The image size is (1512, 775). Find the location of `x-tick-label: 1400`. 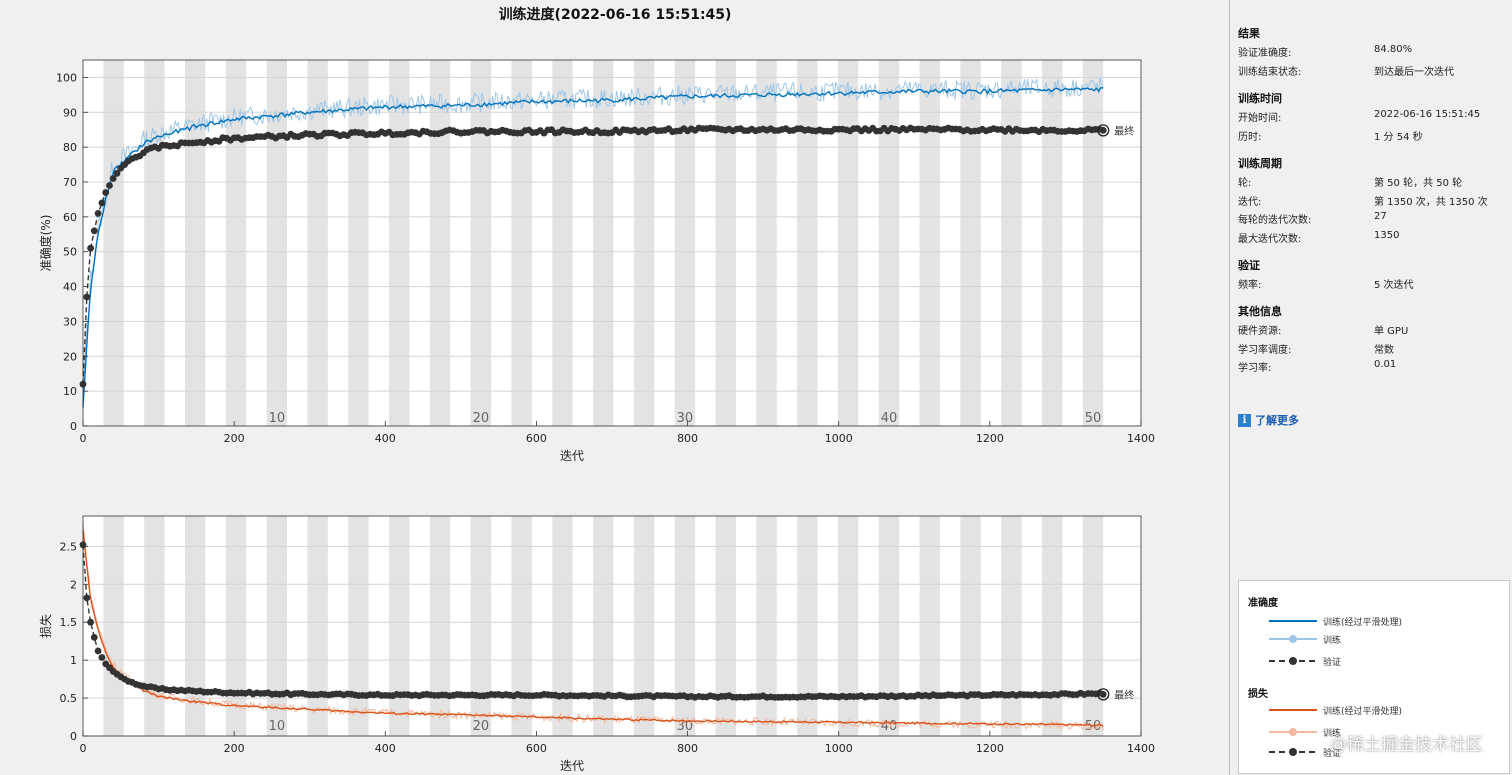

x-tick-label: 1400 is located at coordinates (1141, 438).